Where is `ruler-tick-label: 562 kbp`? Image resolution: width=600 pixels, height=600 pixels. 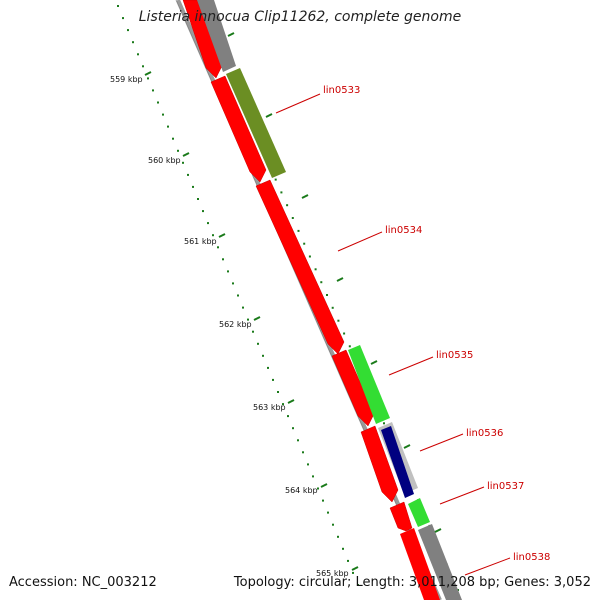 ruler-tick-label: 562 kbp is located at coordinates (235, 324).